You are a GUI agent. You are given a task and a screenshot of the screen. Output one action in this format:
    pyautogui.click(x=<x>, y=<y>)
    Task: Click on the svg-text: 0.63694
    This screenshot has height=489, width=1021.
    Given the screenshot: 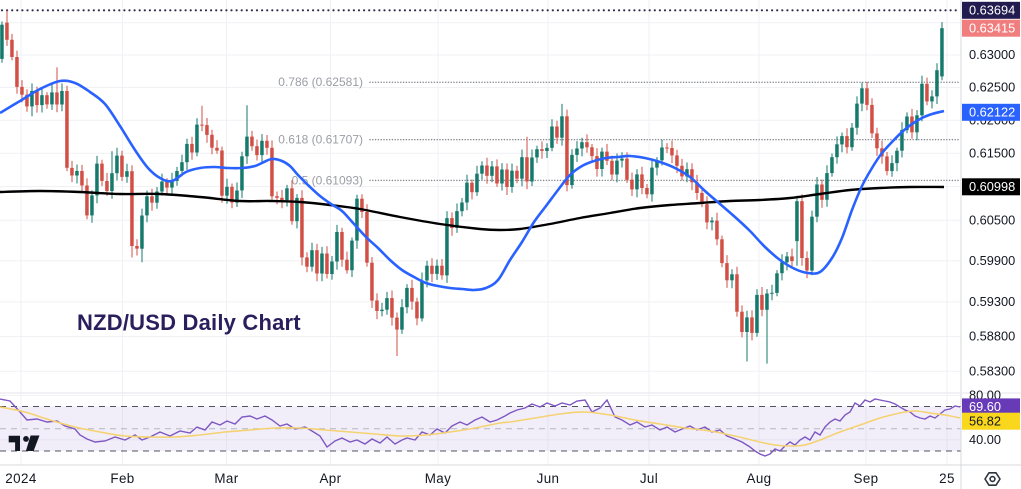 What is the action you would take?
    pyautogui.click(x=992, y=10)
    